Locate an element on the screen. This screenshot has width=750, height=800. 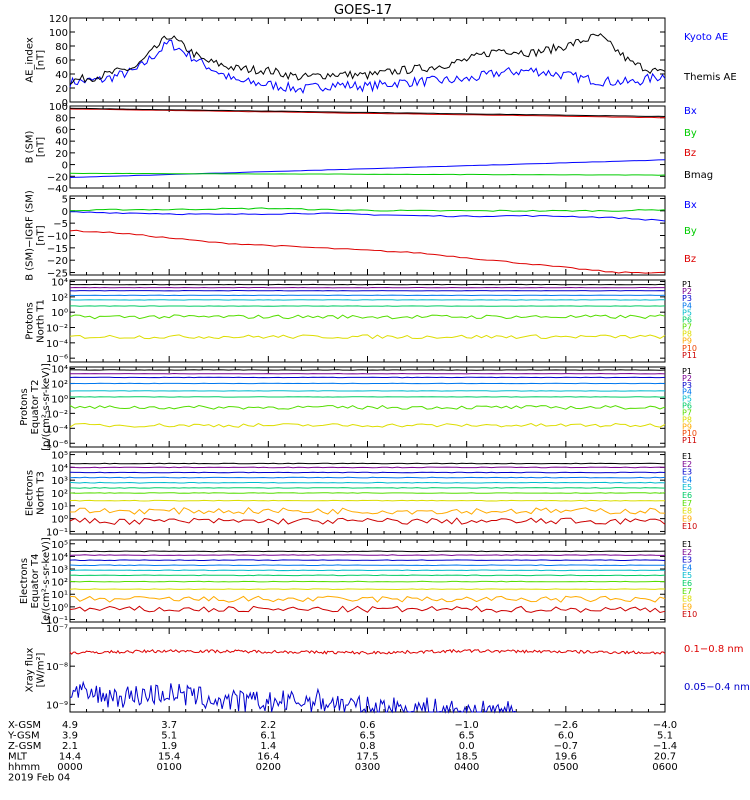
legend-p1-p6: P6 is located at coordinates (687, 319).